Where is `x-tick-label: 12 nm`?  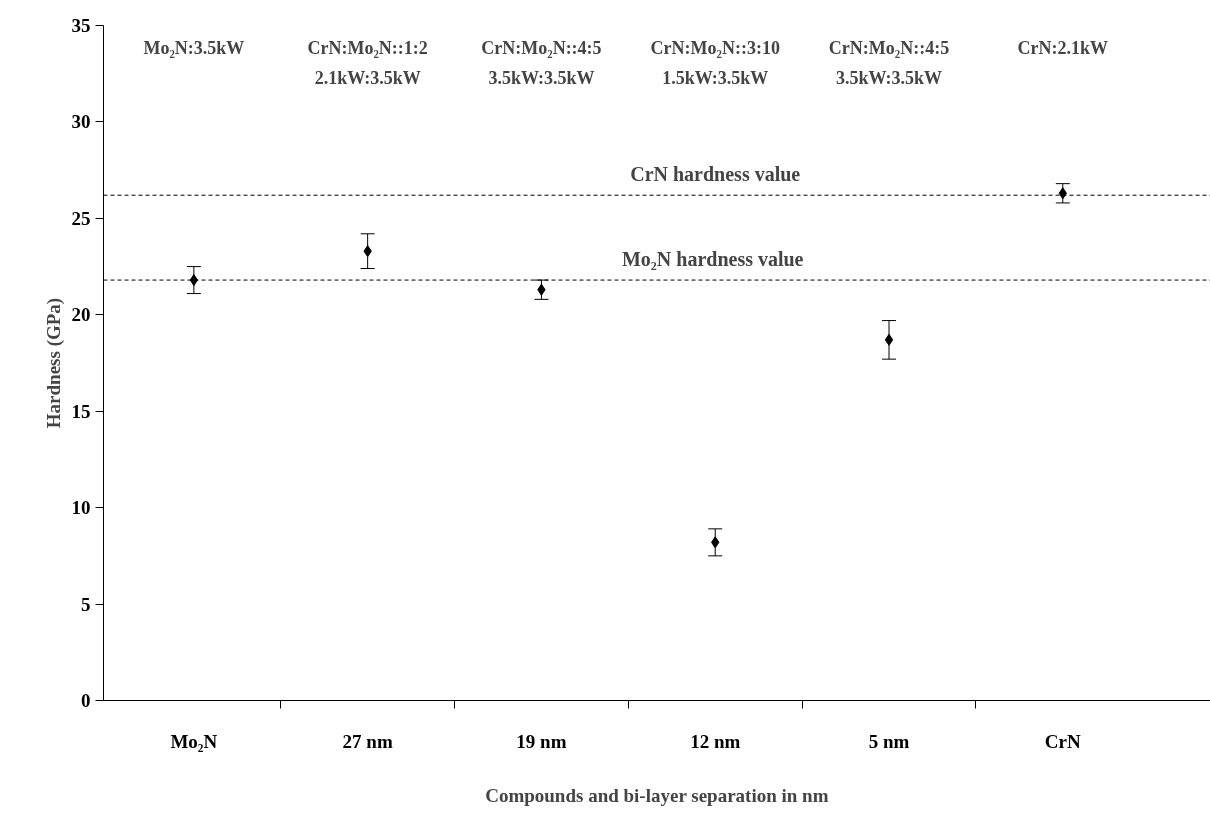 x-tick-label: 12 nm is located at coordinates (715, 741).